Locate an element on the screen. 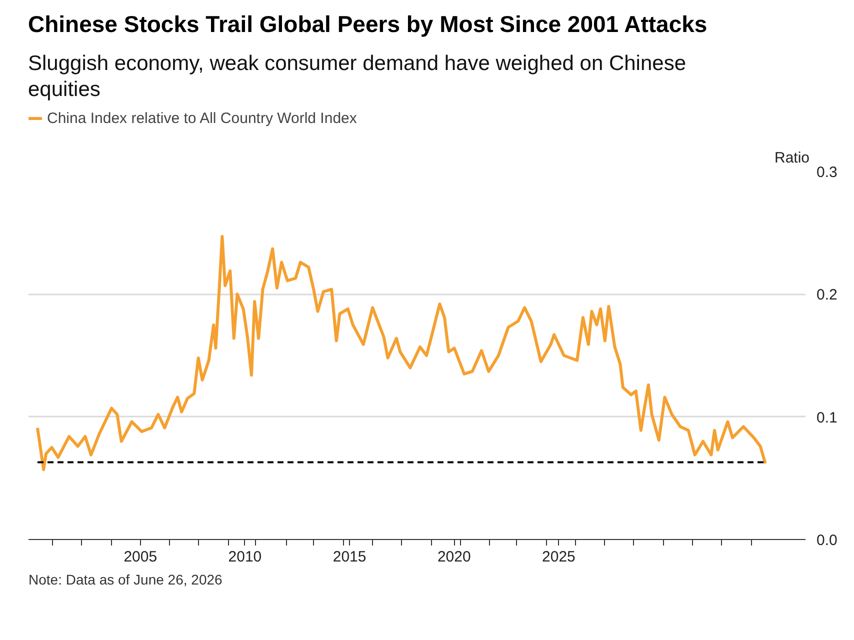 The image size is (854, 640). x-tick-label: 2025 is located at coordinates (559, 557).